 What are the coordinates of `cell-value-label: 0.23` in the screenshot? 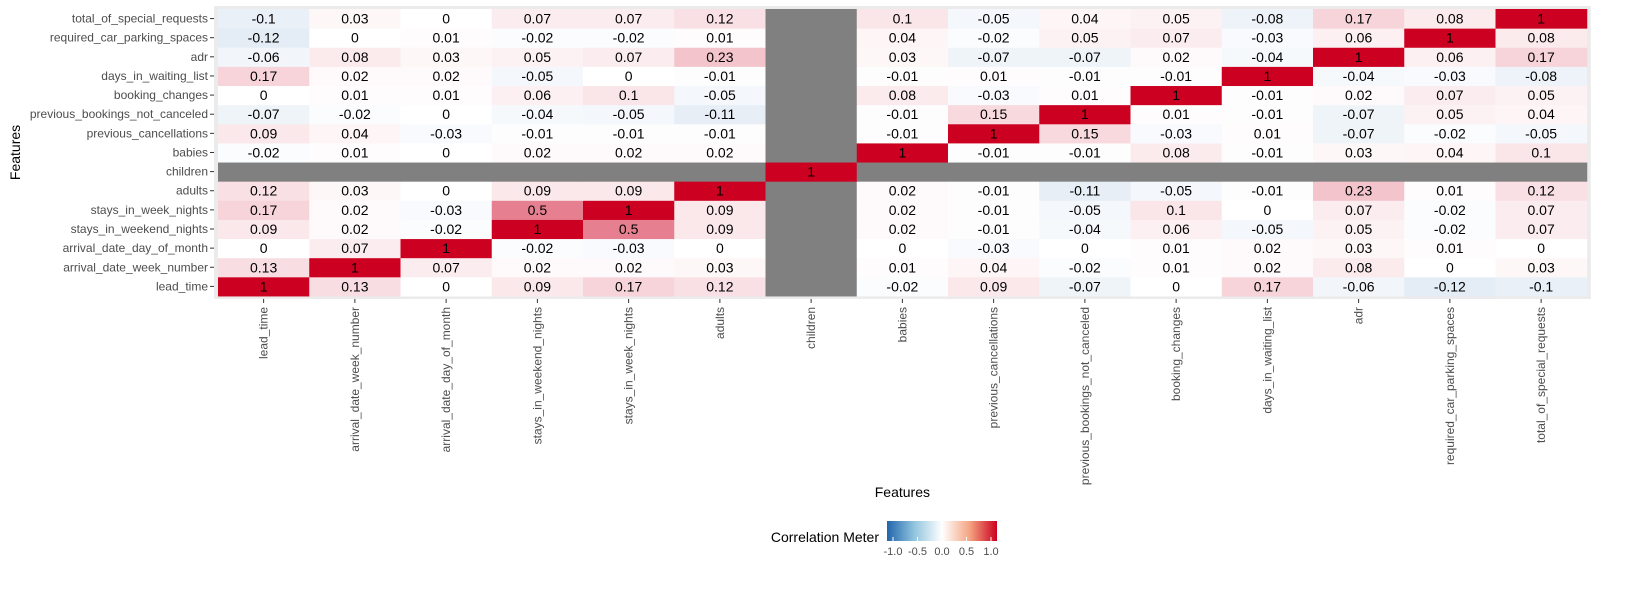 It's located at (719, 57).